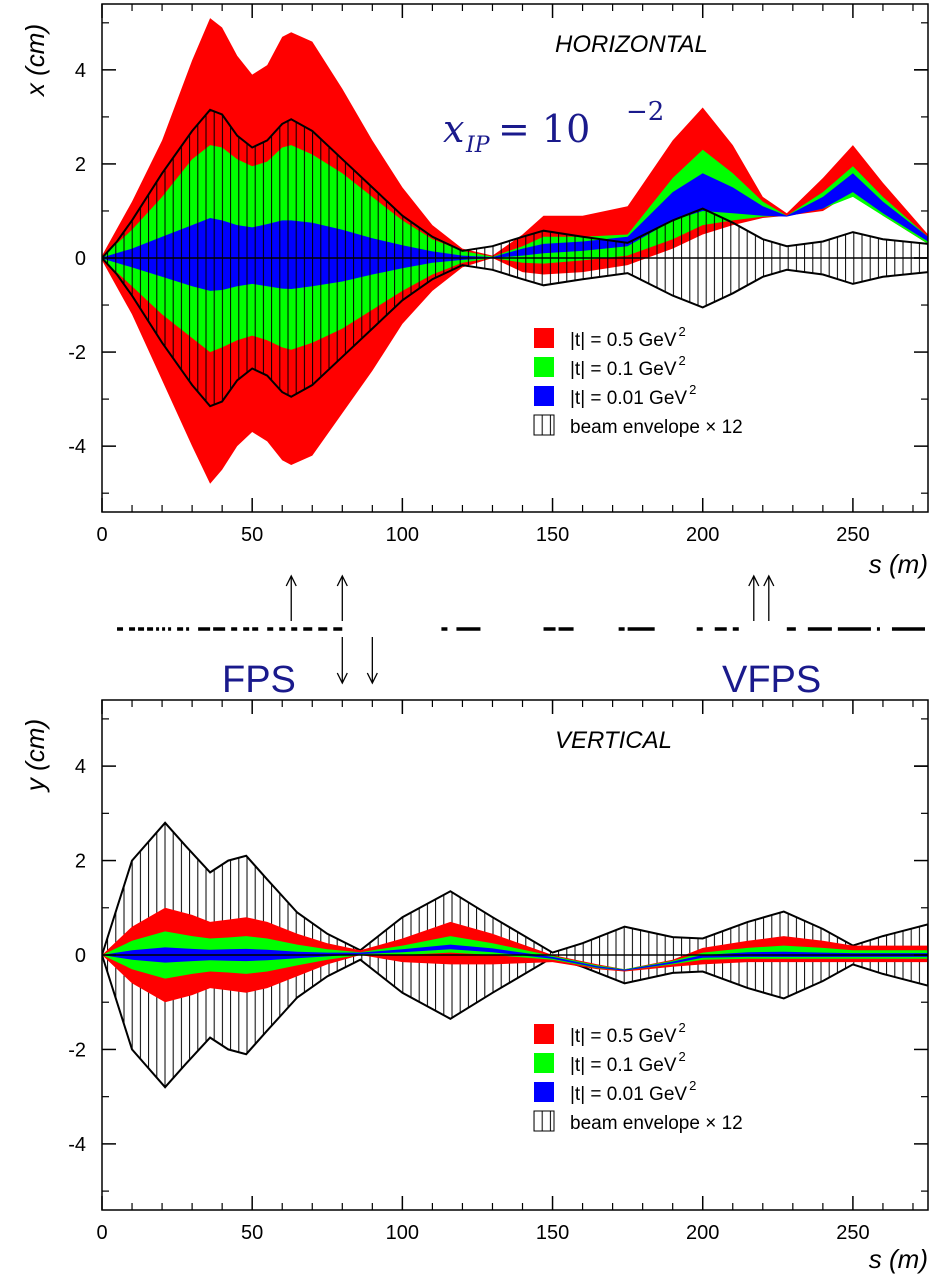  I want to click on detector-arrows, so click(530, 629).